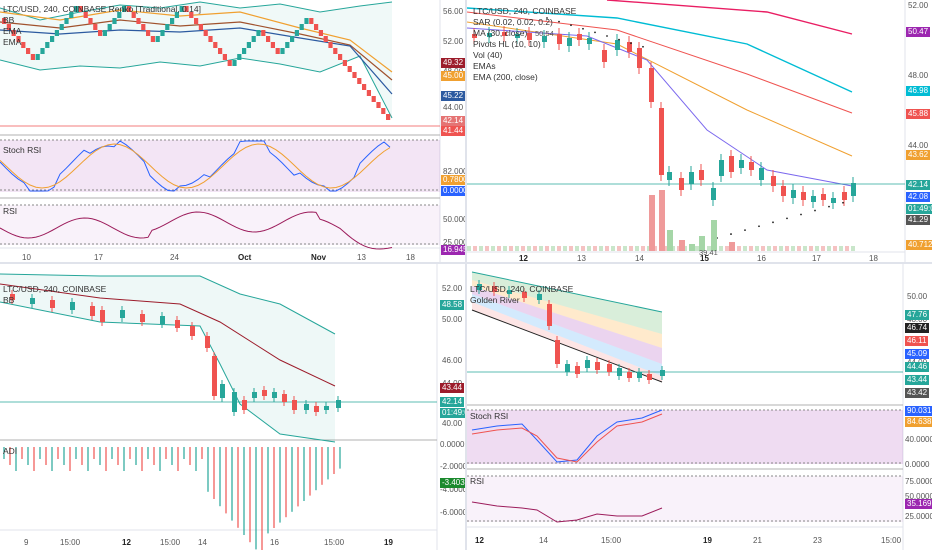 This screenshot has width=932, height=550. I want to click on price-tag: 45.09, so click(917, 354).